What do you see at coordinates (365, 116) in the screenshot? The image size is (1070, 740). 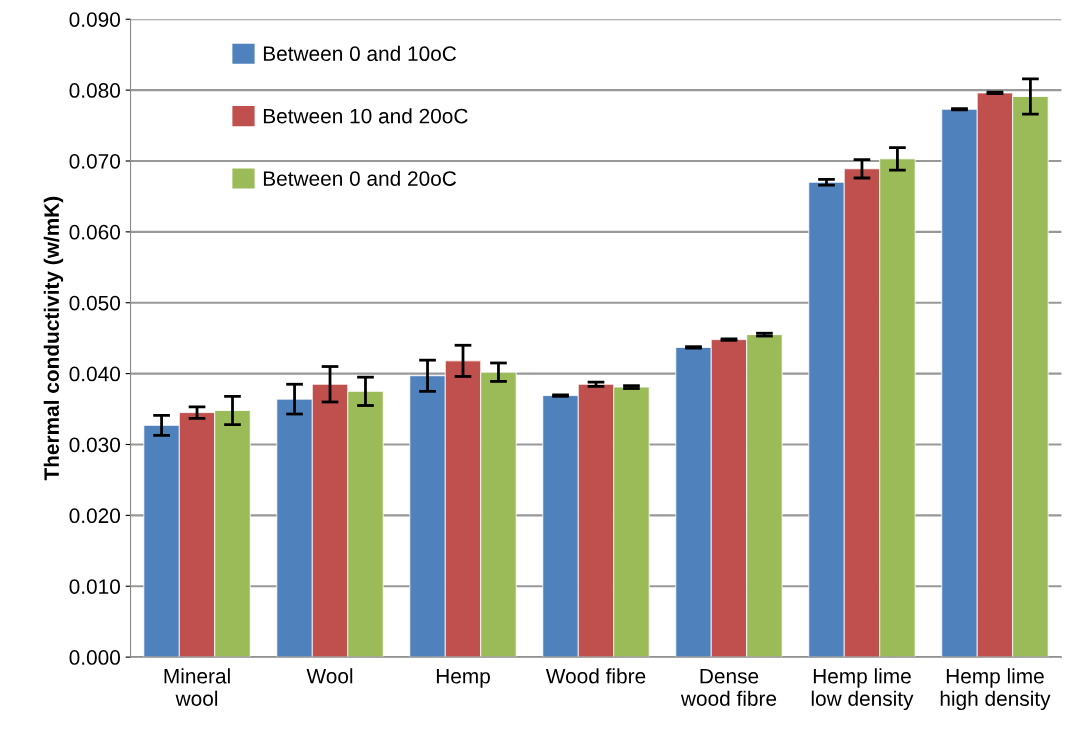 I see `legend-label: Between 10 and 20oC` at bounding box center [365, 116].